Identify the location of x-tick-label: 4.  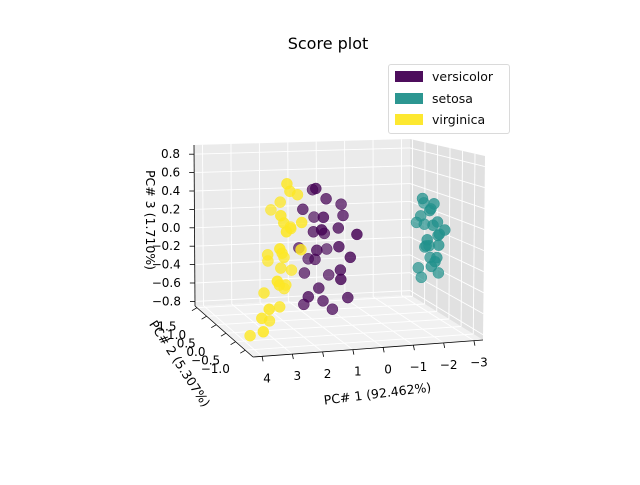
(267, 378).